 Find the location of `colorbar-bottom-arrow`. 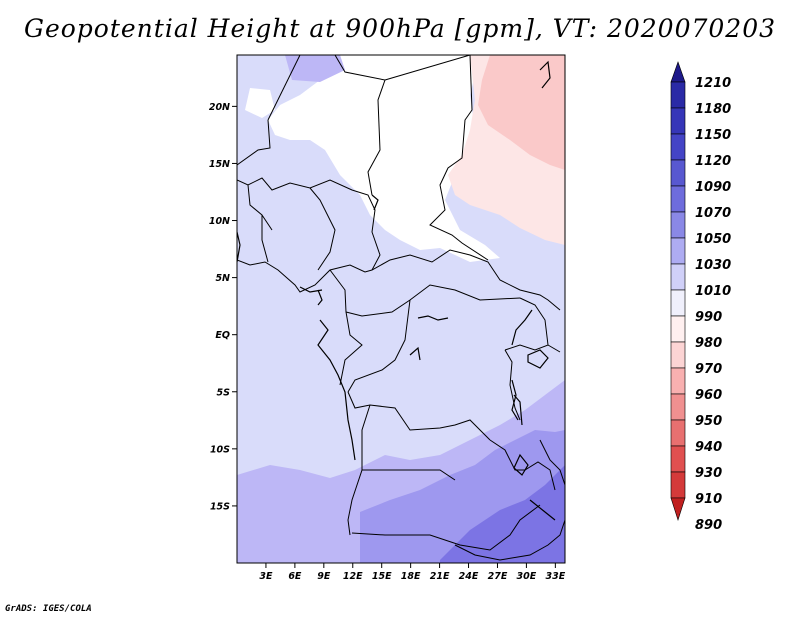

colorbar-bottom-arrow is located at coordinates (678, 509).